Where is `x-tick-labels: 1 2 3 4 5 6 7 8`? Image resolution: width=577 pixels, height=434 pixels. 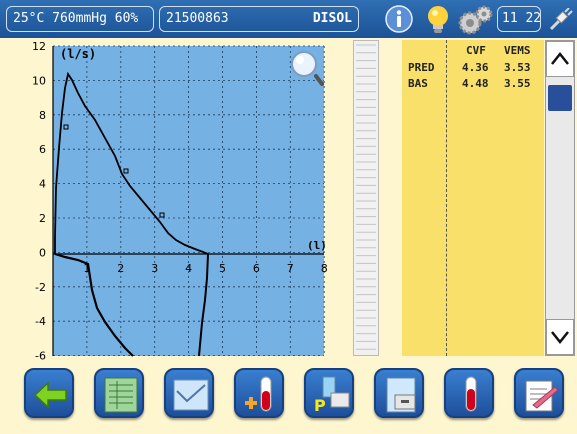 x-tick-labels: 1 2 3 4 5 6 7 8 is located at coordinates (205, 268).